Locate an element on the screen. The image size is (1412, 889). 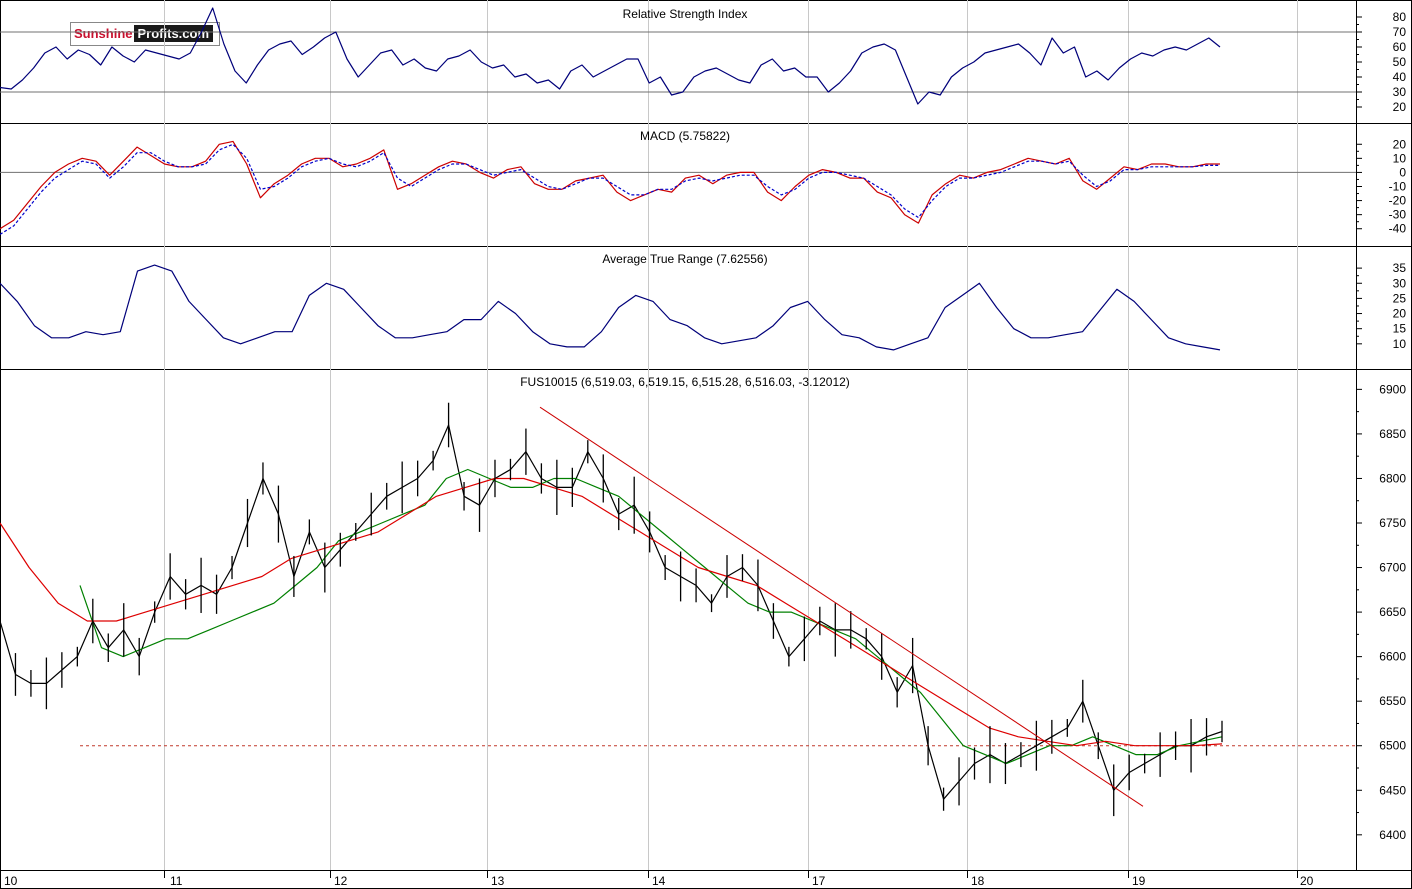
x-tick-label: 13 is located at coordinates (498, 881).